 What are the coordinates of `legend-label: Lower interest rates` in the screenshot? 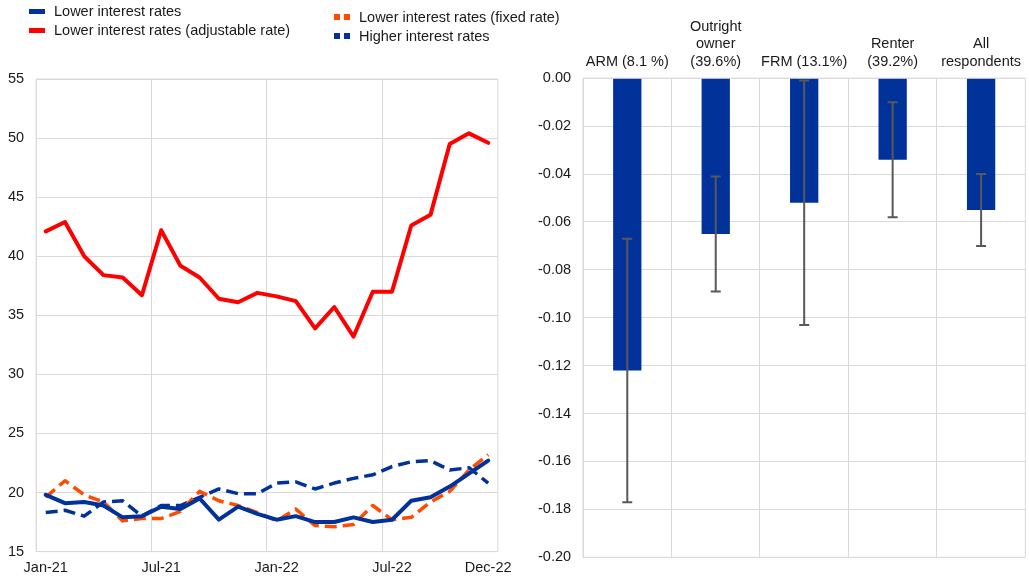 It's located at (118, 11).